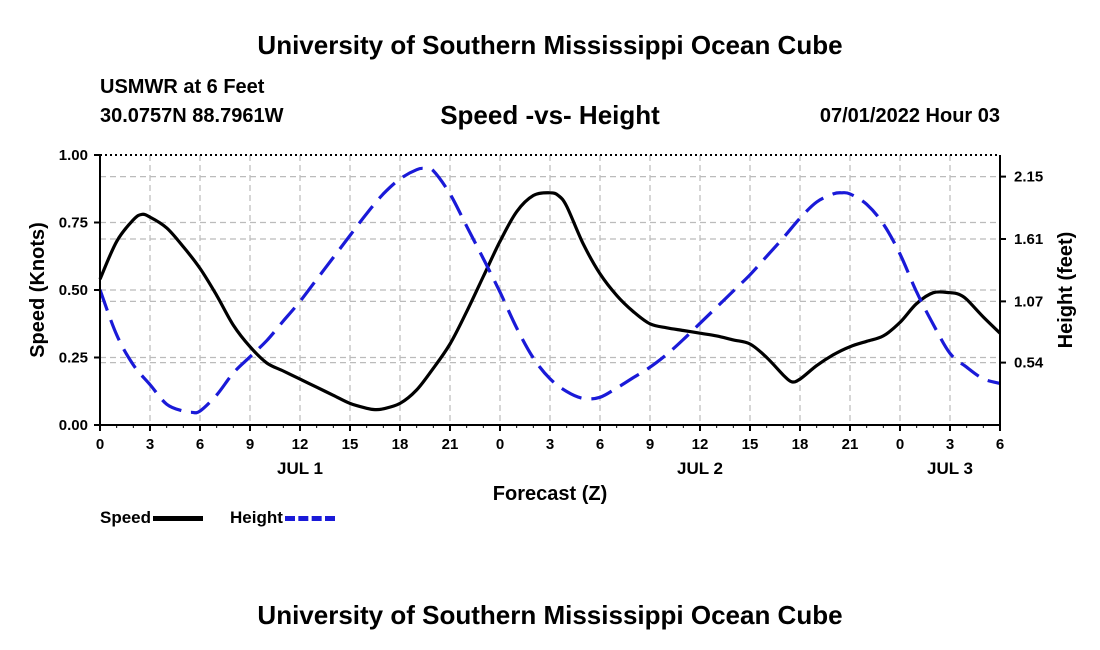  What do you see at coordinates (73, 425) in the screenshot?
I see `y-tick-label: 0.00` at bounding box center [73, 425].